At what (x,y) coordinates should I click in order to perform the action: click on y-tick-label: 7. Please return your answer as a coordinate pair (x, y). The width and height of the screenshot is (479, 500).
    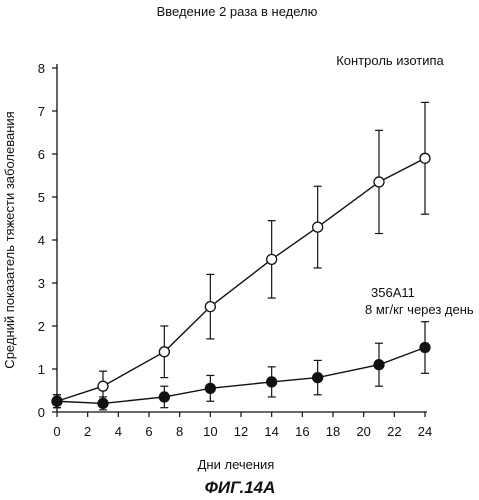
    Looking at the image, I should click on (41, 111).